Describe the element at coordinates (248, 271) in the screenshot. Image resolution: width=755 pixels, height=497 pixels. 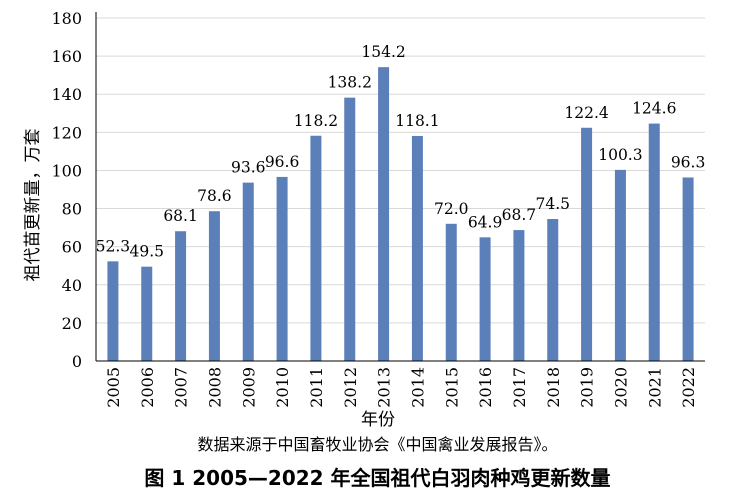
I see `bar-2009` at that location.